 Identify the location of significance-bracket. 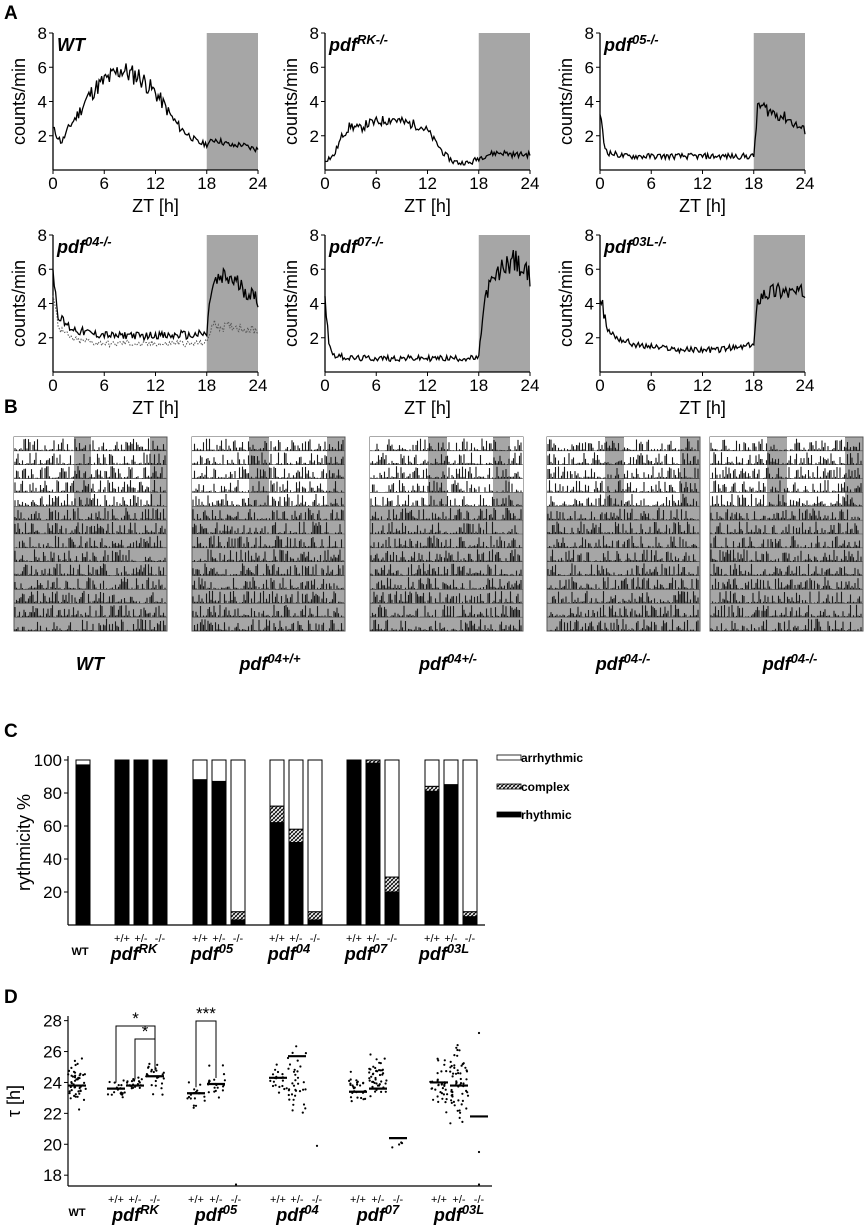
(206, 1054).